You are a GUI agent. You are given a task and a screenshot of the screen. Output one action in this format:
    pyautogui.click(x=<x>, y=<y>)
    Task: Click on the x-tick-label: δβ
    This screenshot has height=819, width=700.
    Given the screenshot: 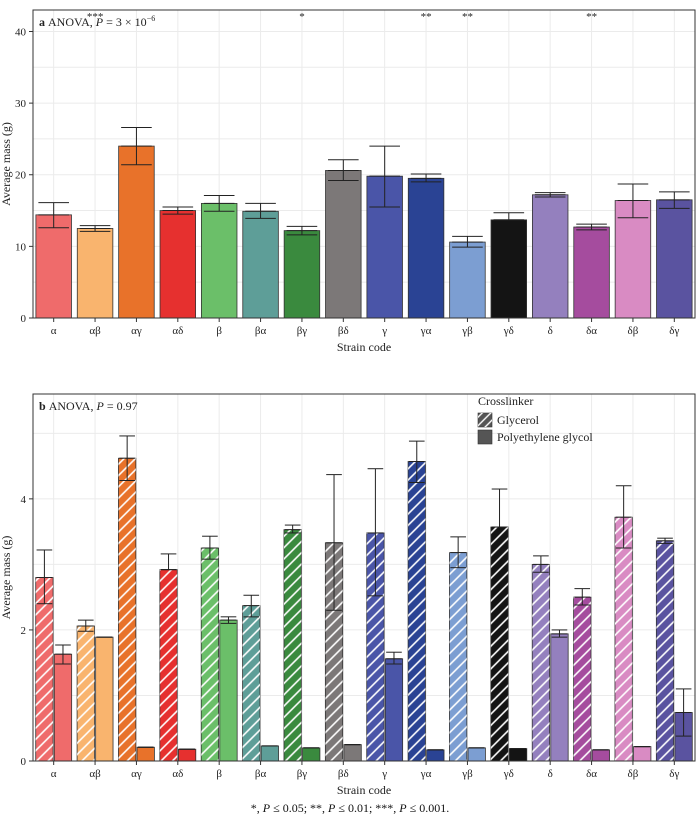 What is the action you would take?
    pyautogui.click(x=633, y=774)
    